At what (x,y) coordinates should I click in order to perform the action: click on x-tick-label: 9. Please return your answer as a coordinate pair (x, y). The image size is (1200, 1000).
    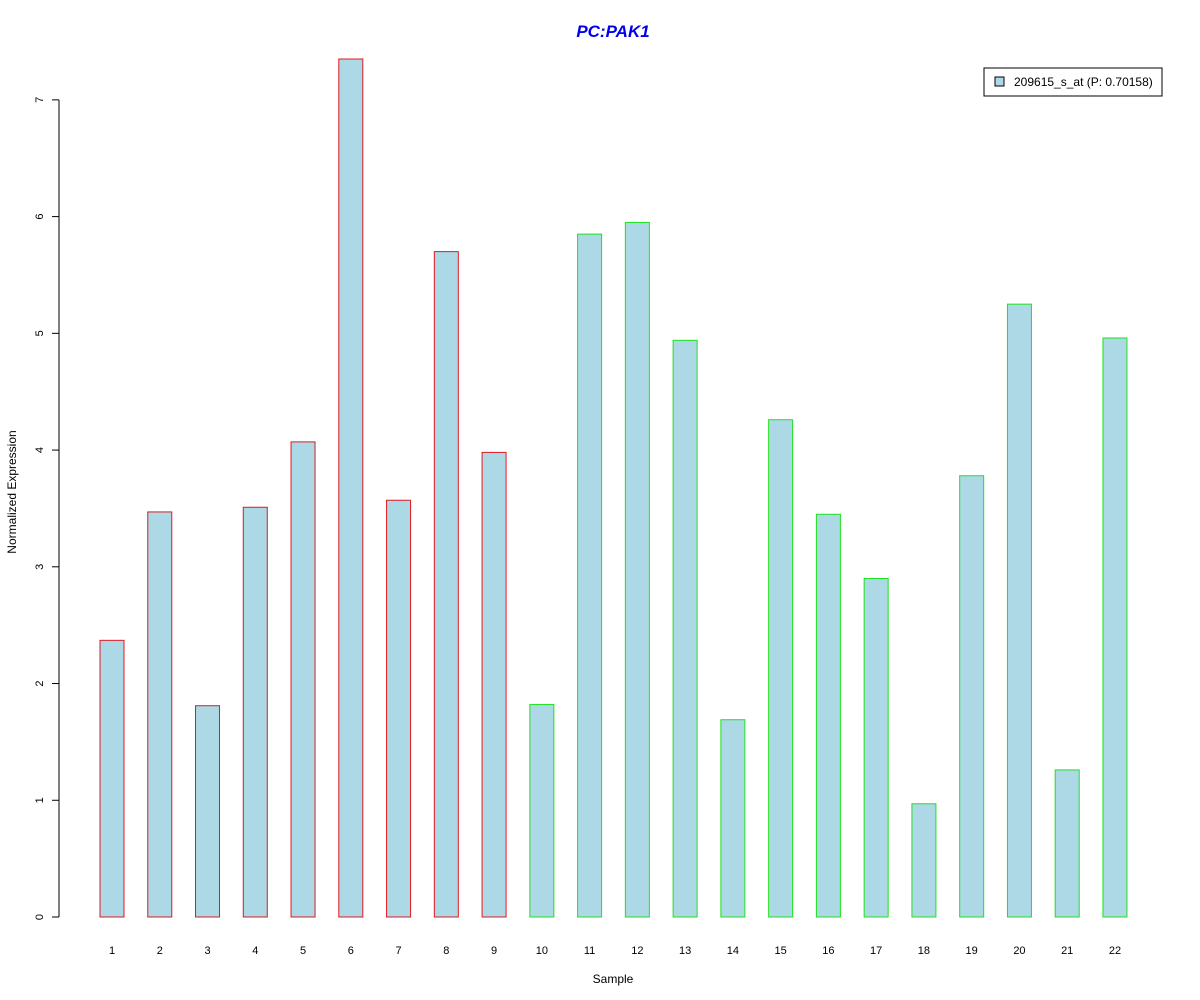
    Looking at the image, I should click on (494, 951).